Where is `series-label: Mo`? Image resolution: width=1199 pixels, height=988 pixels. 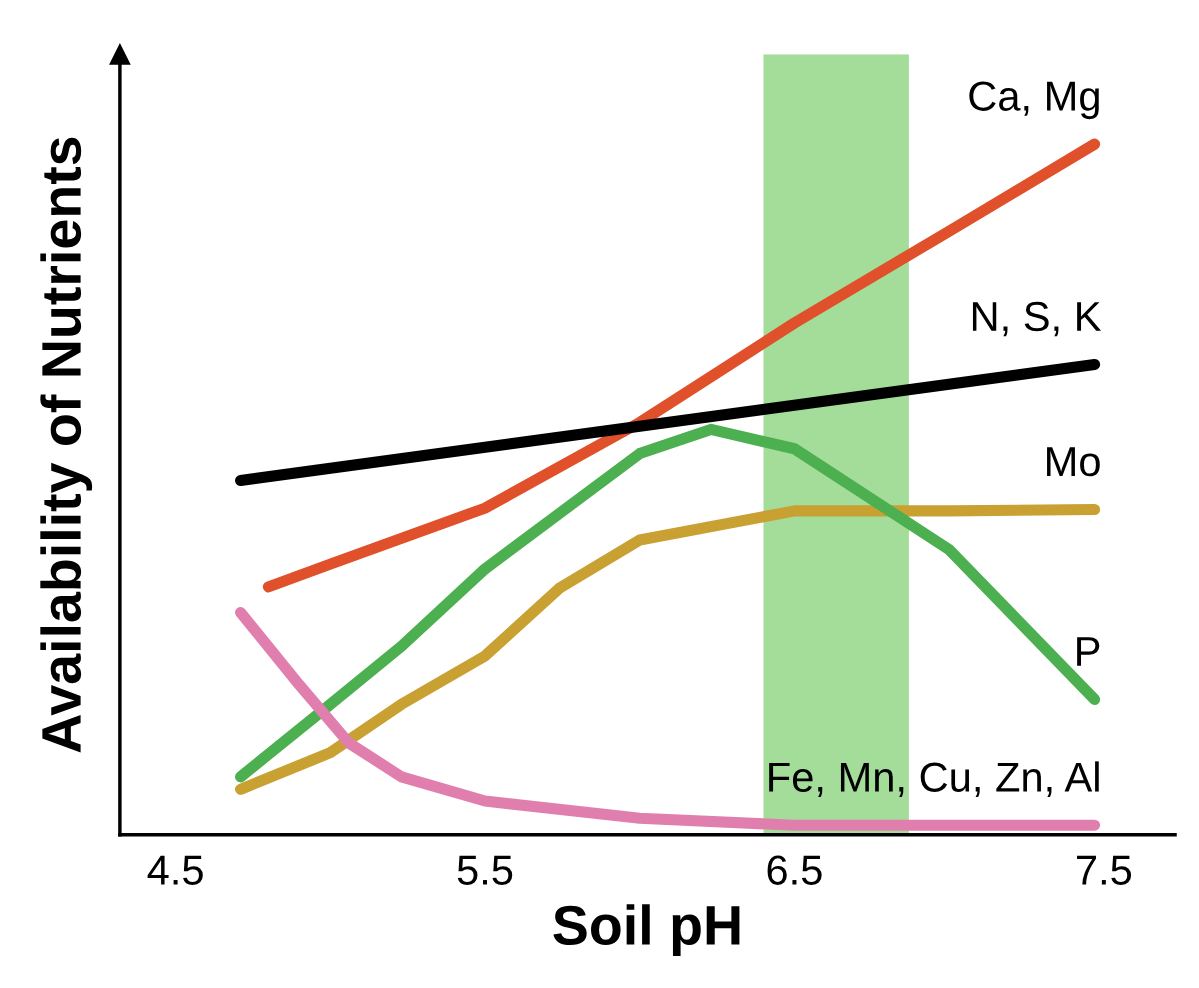 series-label: Mo is located at coordinates (1073, 462).